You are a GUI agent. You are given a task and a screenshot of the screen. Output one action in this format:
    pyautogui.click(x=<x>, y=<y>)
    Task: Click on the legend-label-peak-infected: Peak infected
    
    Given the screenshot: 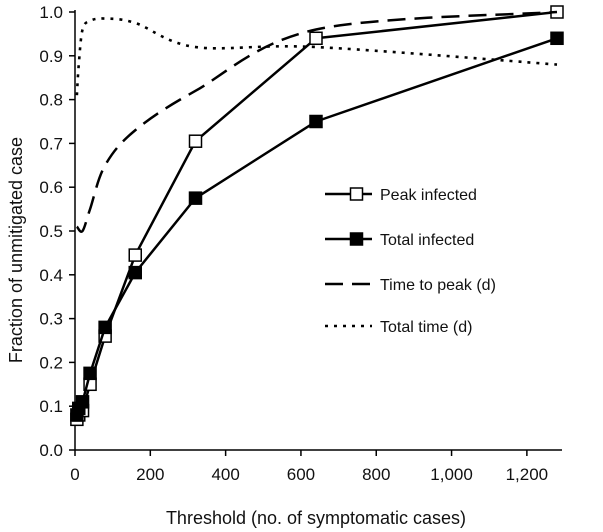 What is the action you would take?
    pyautogui.click(x=428, y=195)
    